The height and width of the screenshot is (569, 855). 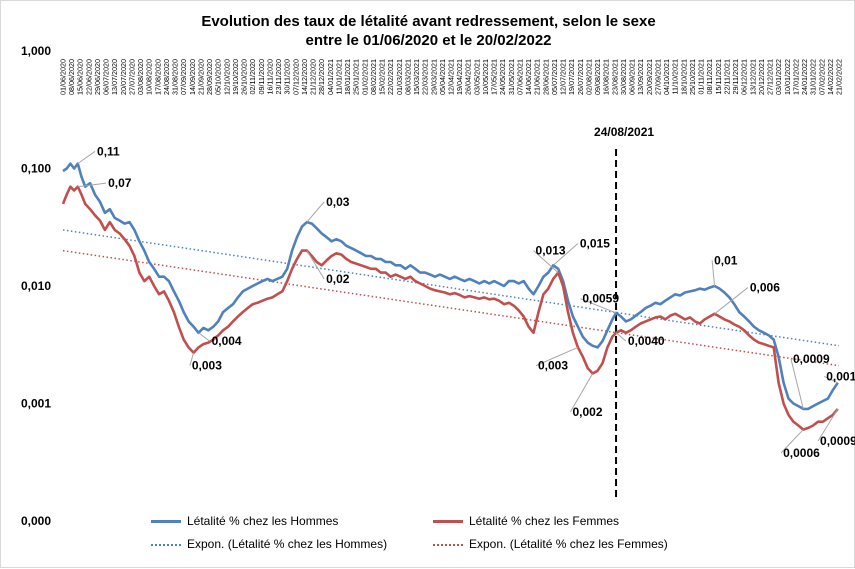 I want to click on legend-item-expon-hommes: Expon. (Létalité % chez les Hommes), so click(x=269, y=544).